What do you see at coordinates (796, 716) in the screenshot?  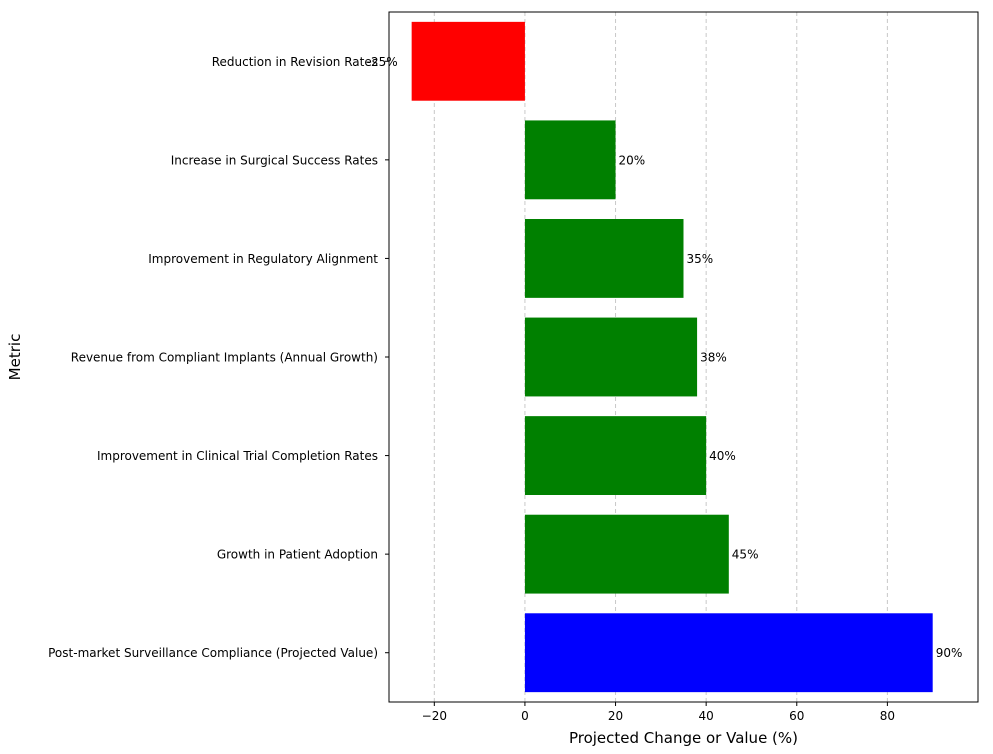 I see `x-tick-label: 60` at bounding box center [796, 716].